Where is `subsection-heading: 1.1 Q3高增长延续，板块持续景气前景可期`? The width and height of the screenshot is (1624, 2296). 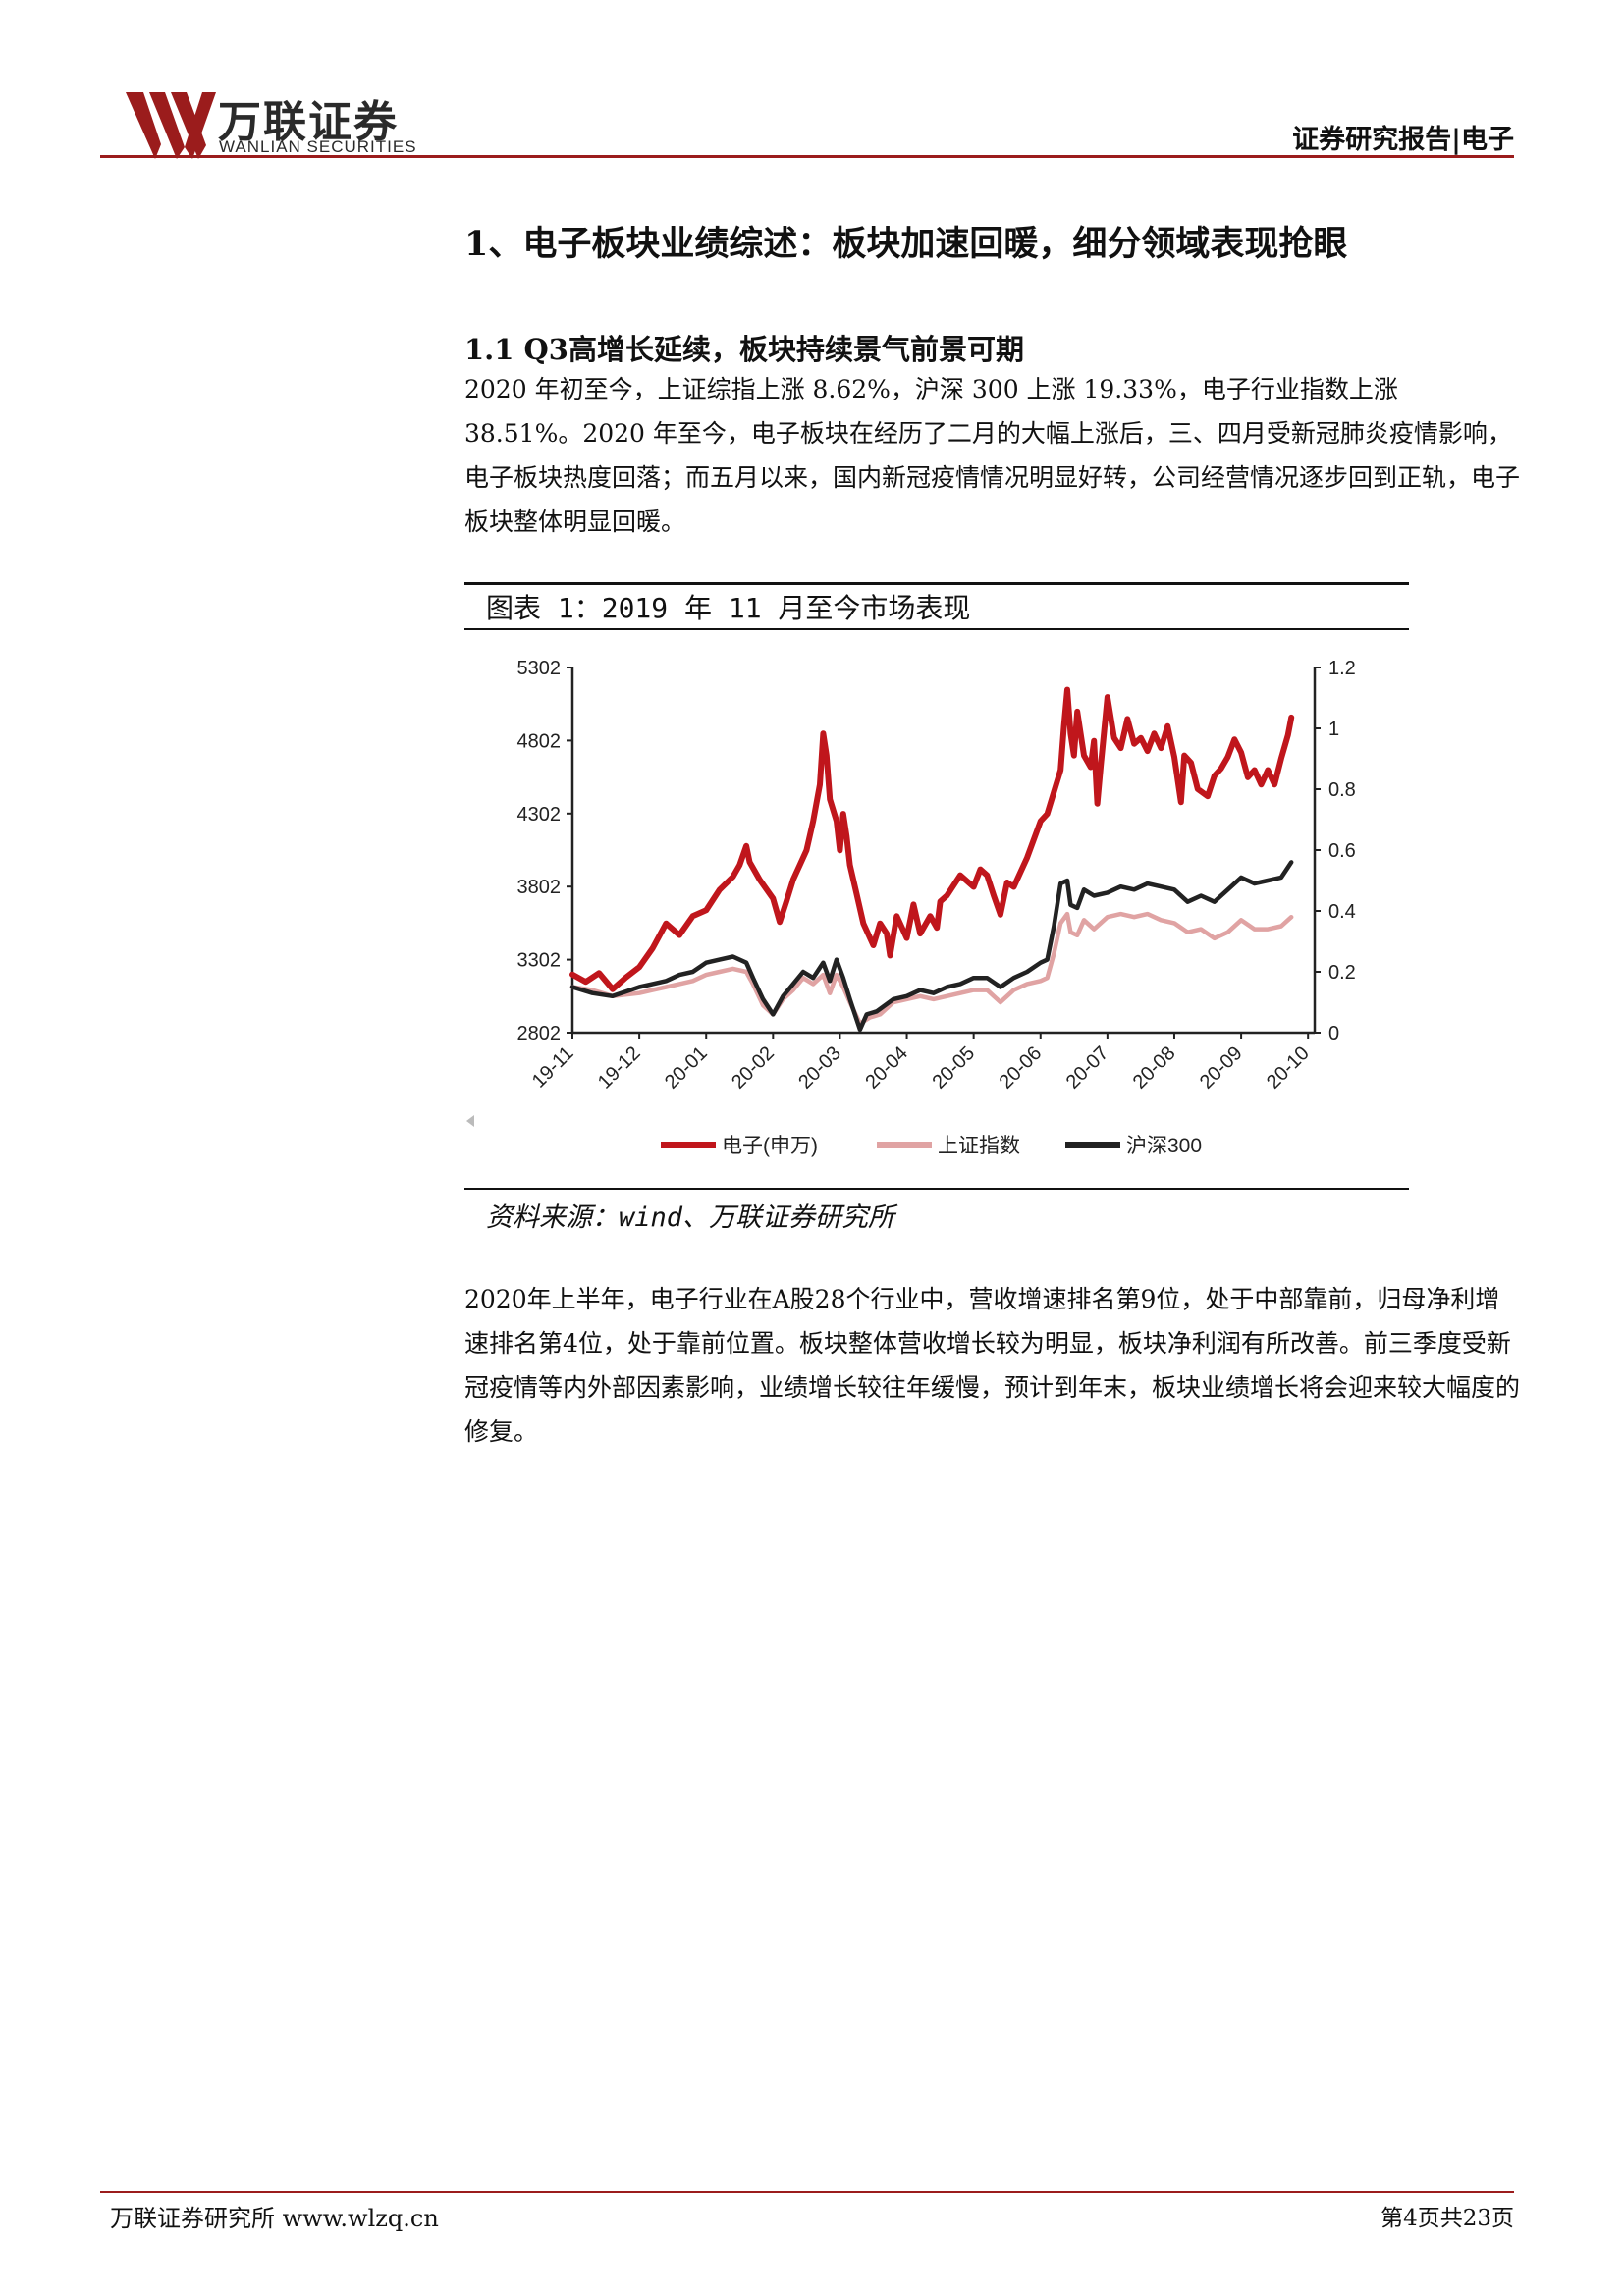
subsection-heading: 1.1 Q3高增长延续，板块持续景气前景可期 is located at coordinates (744, 349).